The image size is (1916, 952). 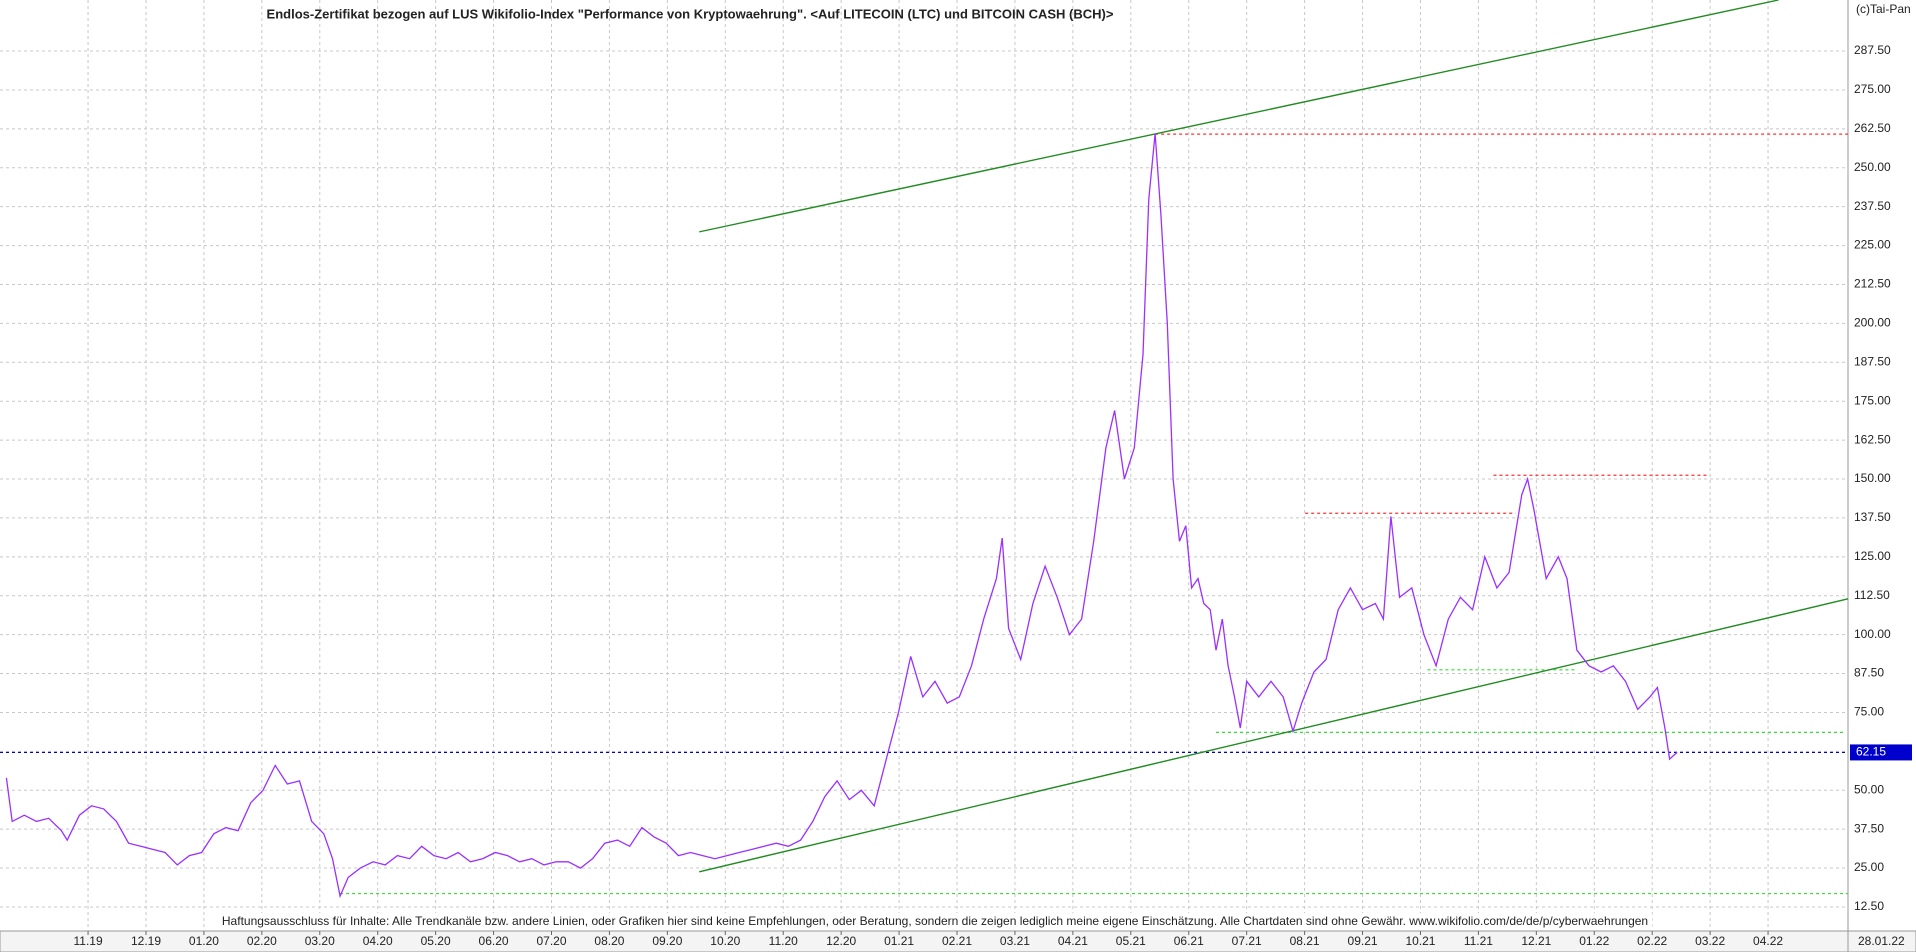 What do you see at coordinates (1131, 941) in the screenshot?
I see `x-tick-label: 05.21` at bounding box center [1131, 941].